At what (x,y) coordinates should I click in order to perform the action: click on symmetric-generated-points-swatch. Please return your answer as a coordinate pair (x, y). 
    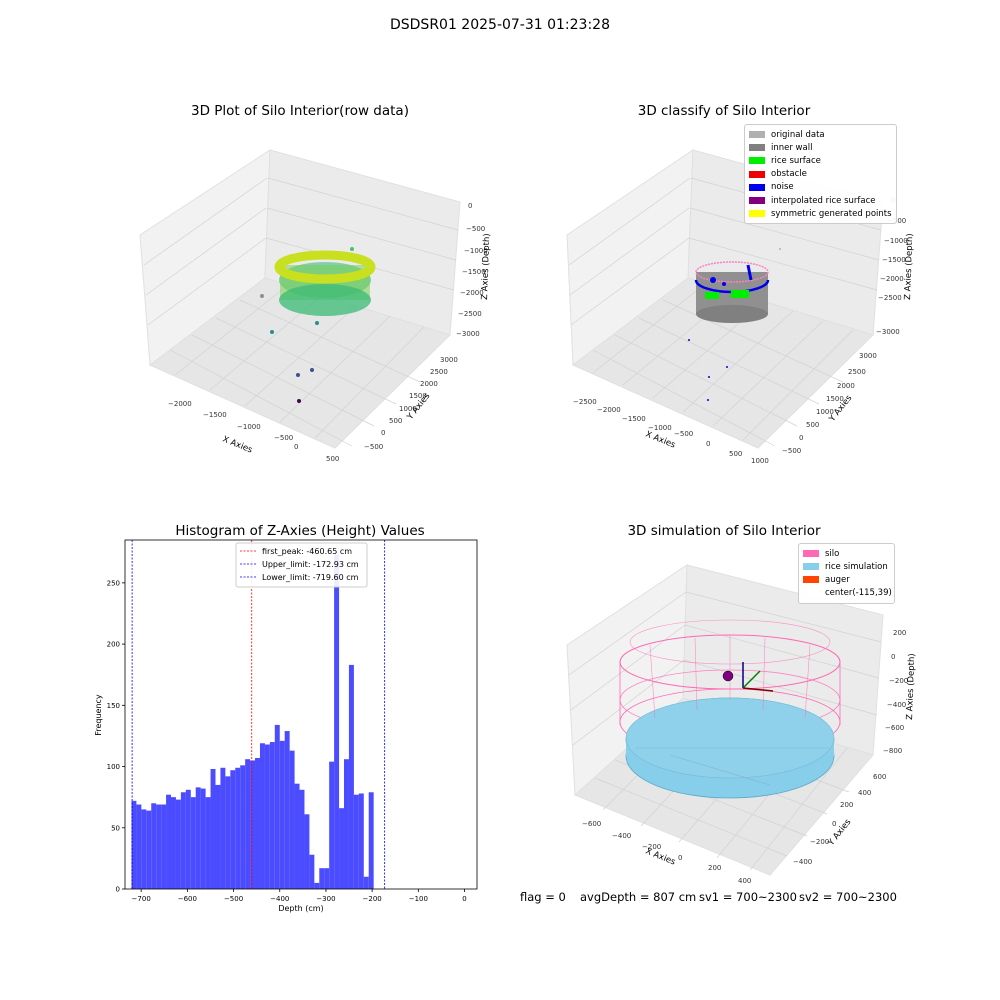
    Looking at the image, I should click on (757, 214).